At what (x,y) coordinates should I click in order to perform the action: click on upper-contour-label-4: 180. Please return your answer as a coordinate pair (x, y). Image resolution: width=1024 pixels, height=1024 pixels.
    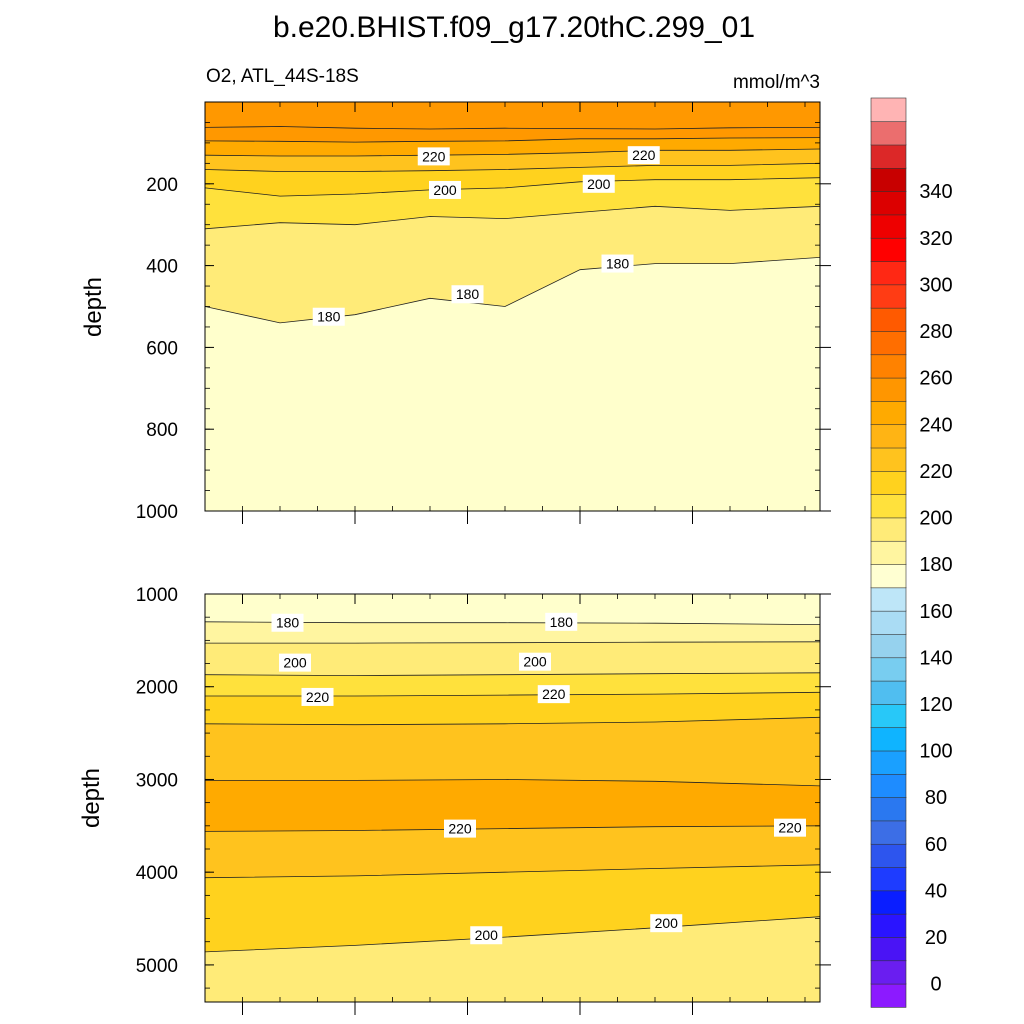
    Looking at the image, I should click on (617, 263).